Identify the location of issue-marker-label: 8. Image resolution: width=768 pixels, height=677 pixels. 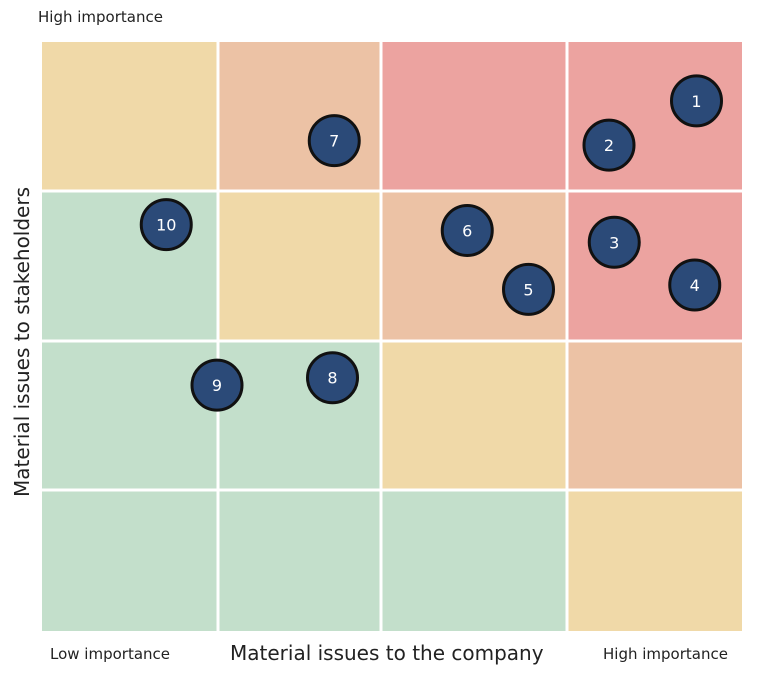
(332, 378).